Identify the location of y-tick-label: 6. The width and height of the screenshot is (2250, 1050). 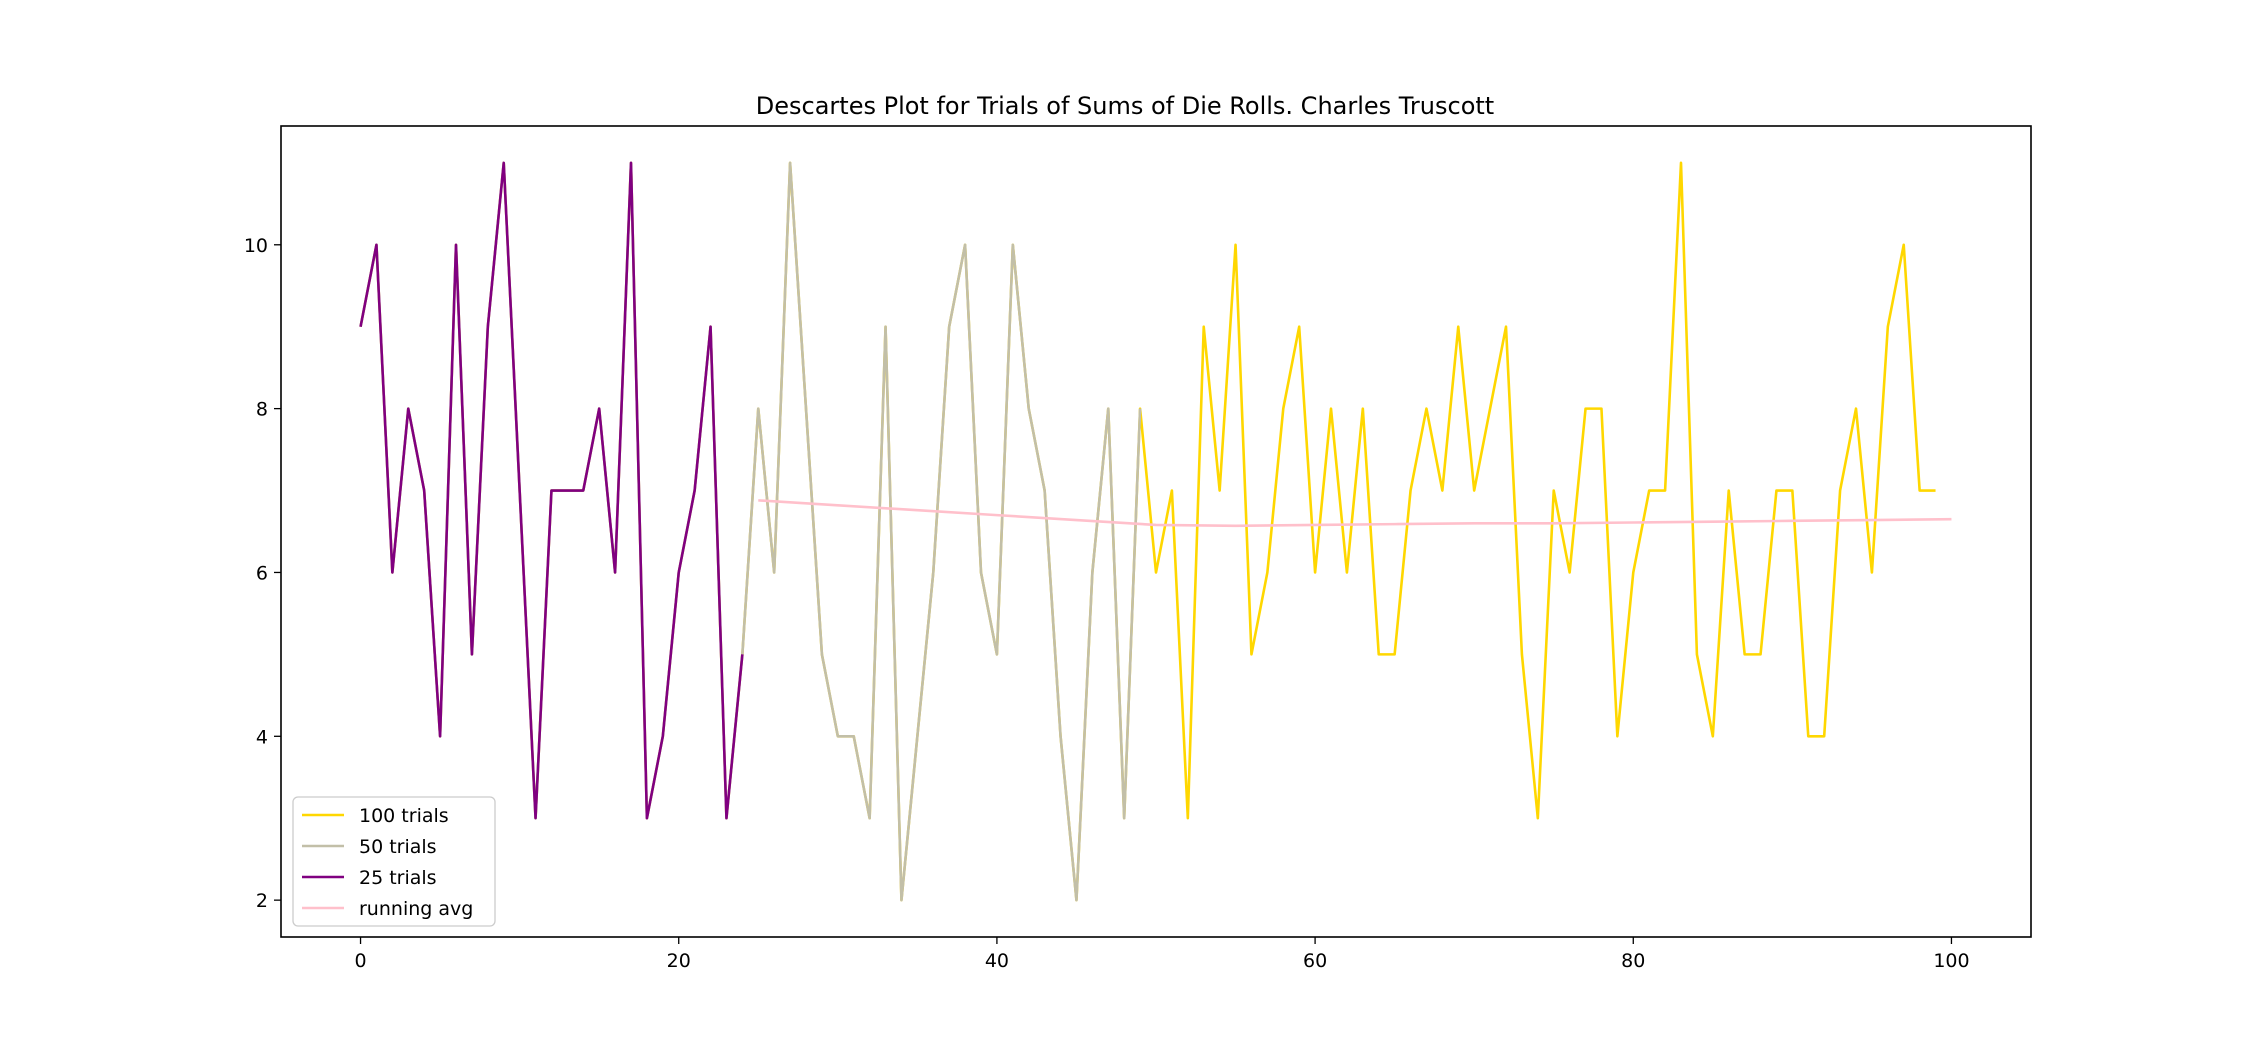
(262, 573).